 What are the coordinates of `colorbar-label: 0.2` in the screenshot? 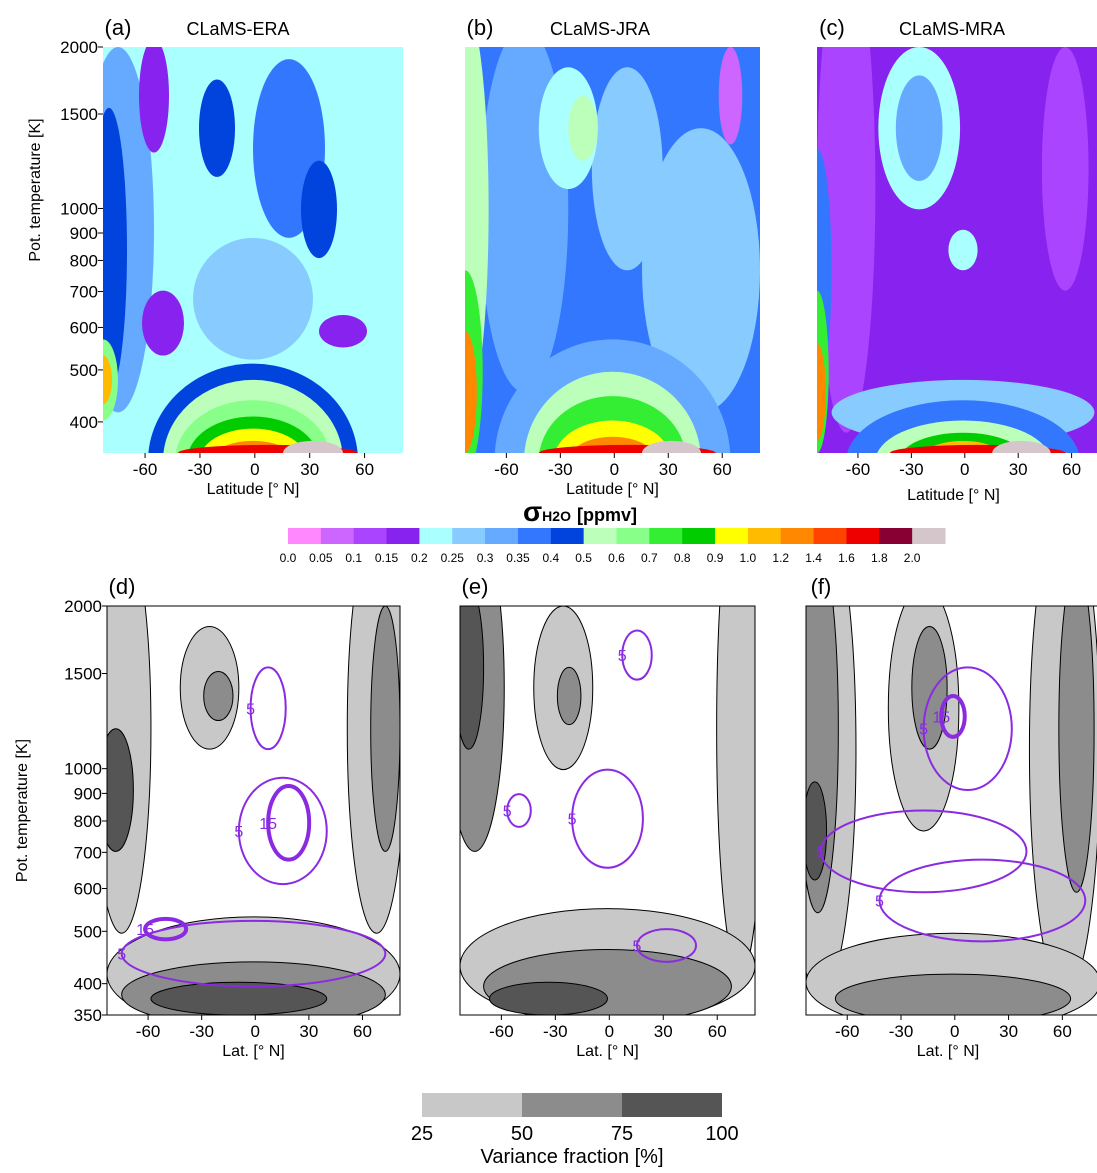 It's located at (419, 558).